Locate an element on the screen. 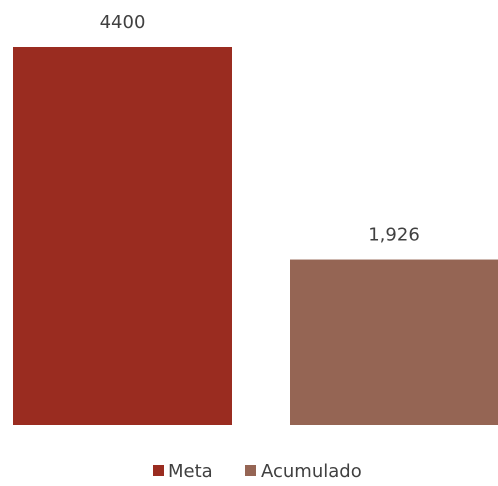 The height and width of the screenshot is (486, 498). legend-label-meta: Meta is located at coordinates (190, 471).